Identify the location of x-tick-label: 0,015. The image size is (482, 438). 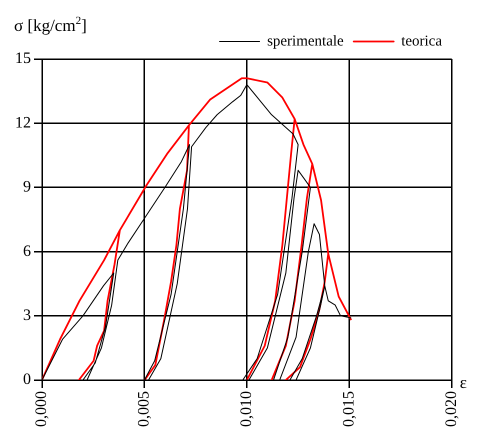
(349, 409).